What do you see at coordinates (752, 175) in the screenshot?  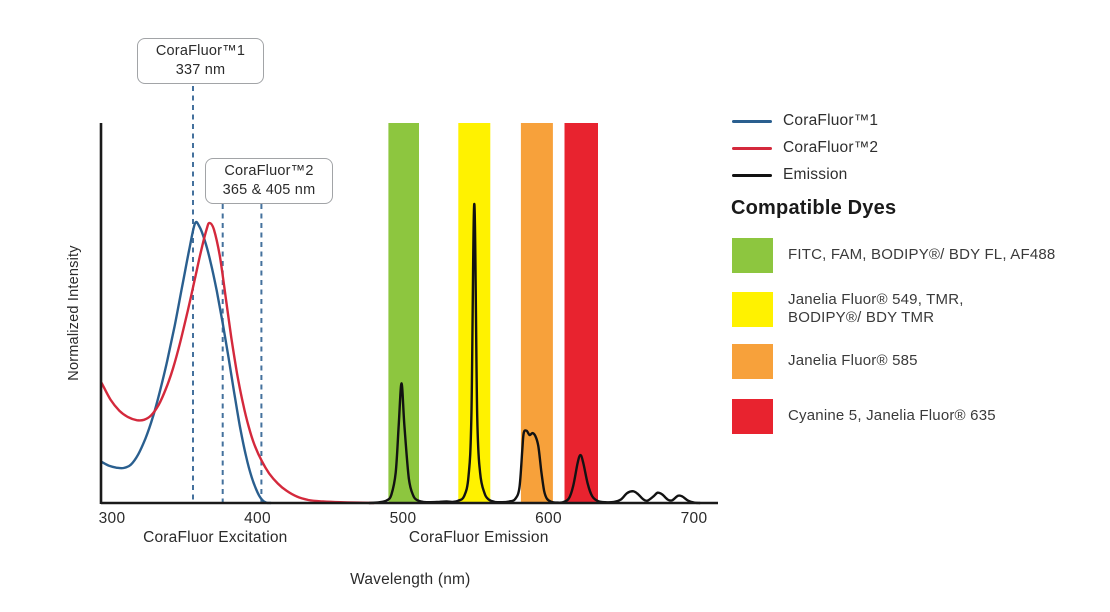 I see `legend-line-swatch-black` at bounding box center [752, 175].